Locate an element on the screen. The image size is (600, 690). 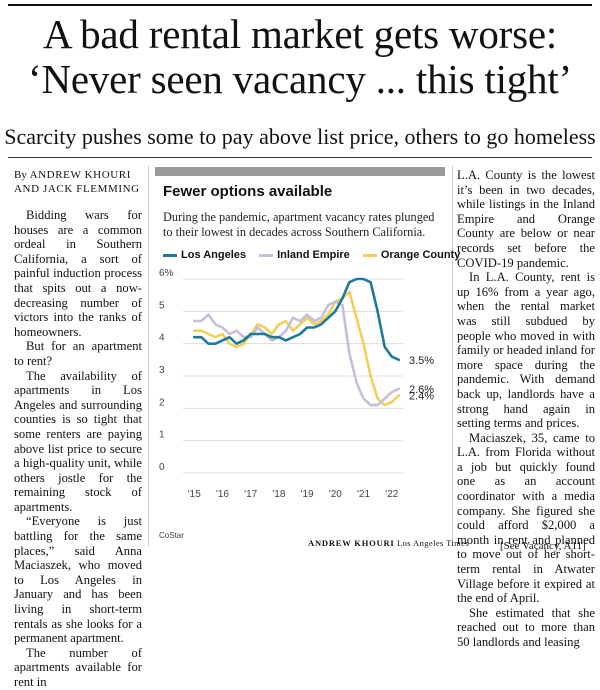
photo-credit-outlet: Los Angeles Times is located at coordinates (433, 543).